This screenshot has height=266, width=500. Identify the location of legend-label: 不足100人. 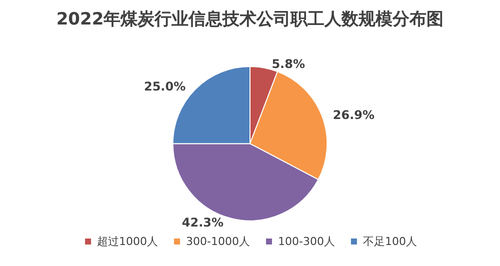
(389, 241).